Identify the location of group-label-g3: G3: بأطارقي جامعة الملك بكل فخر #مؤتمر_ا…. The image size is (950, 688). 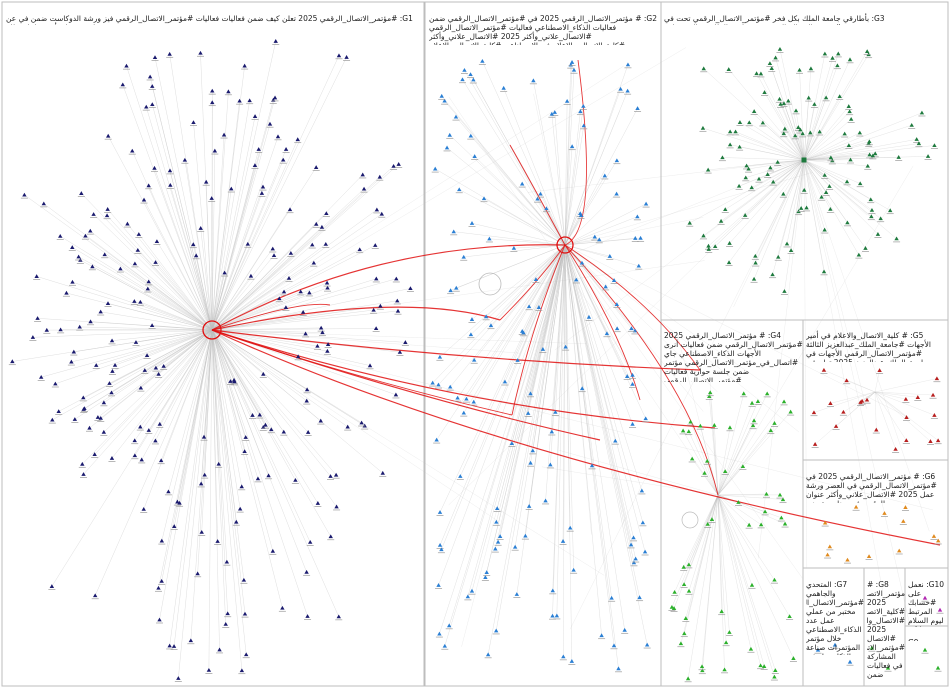
(774, 19).